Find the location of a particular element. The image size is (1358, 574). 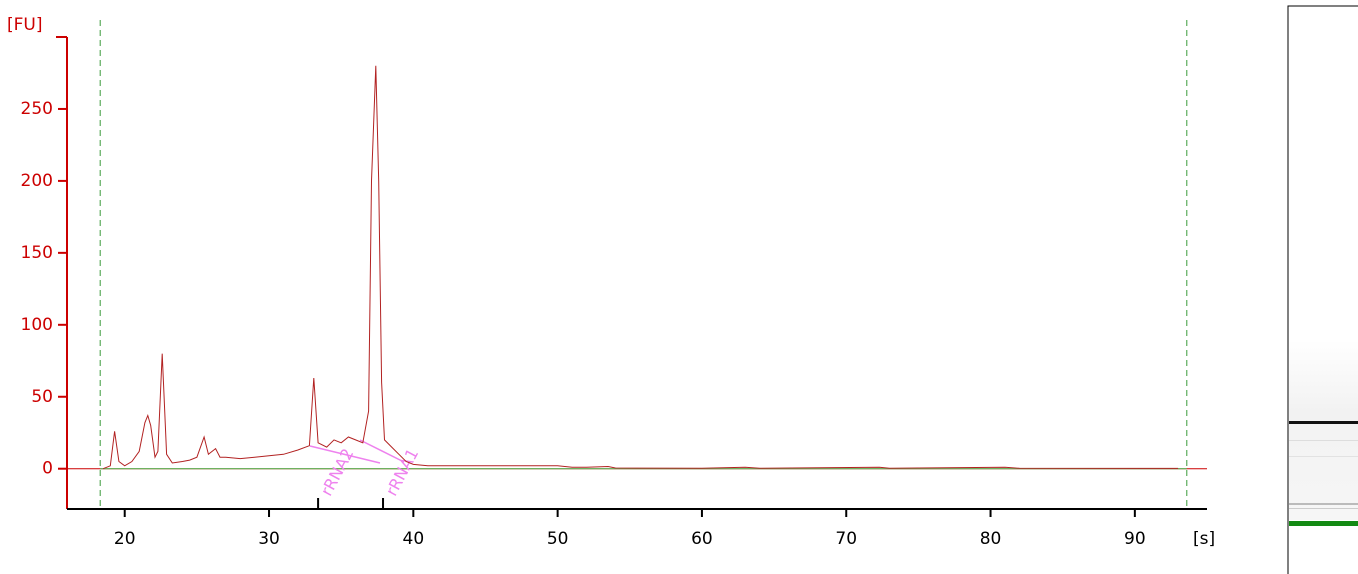

x-tick-label: 50 is located at coordinates (558, 539).